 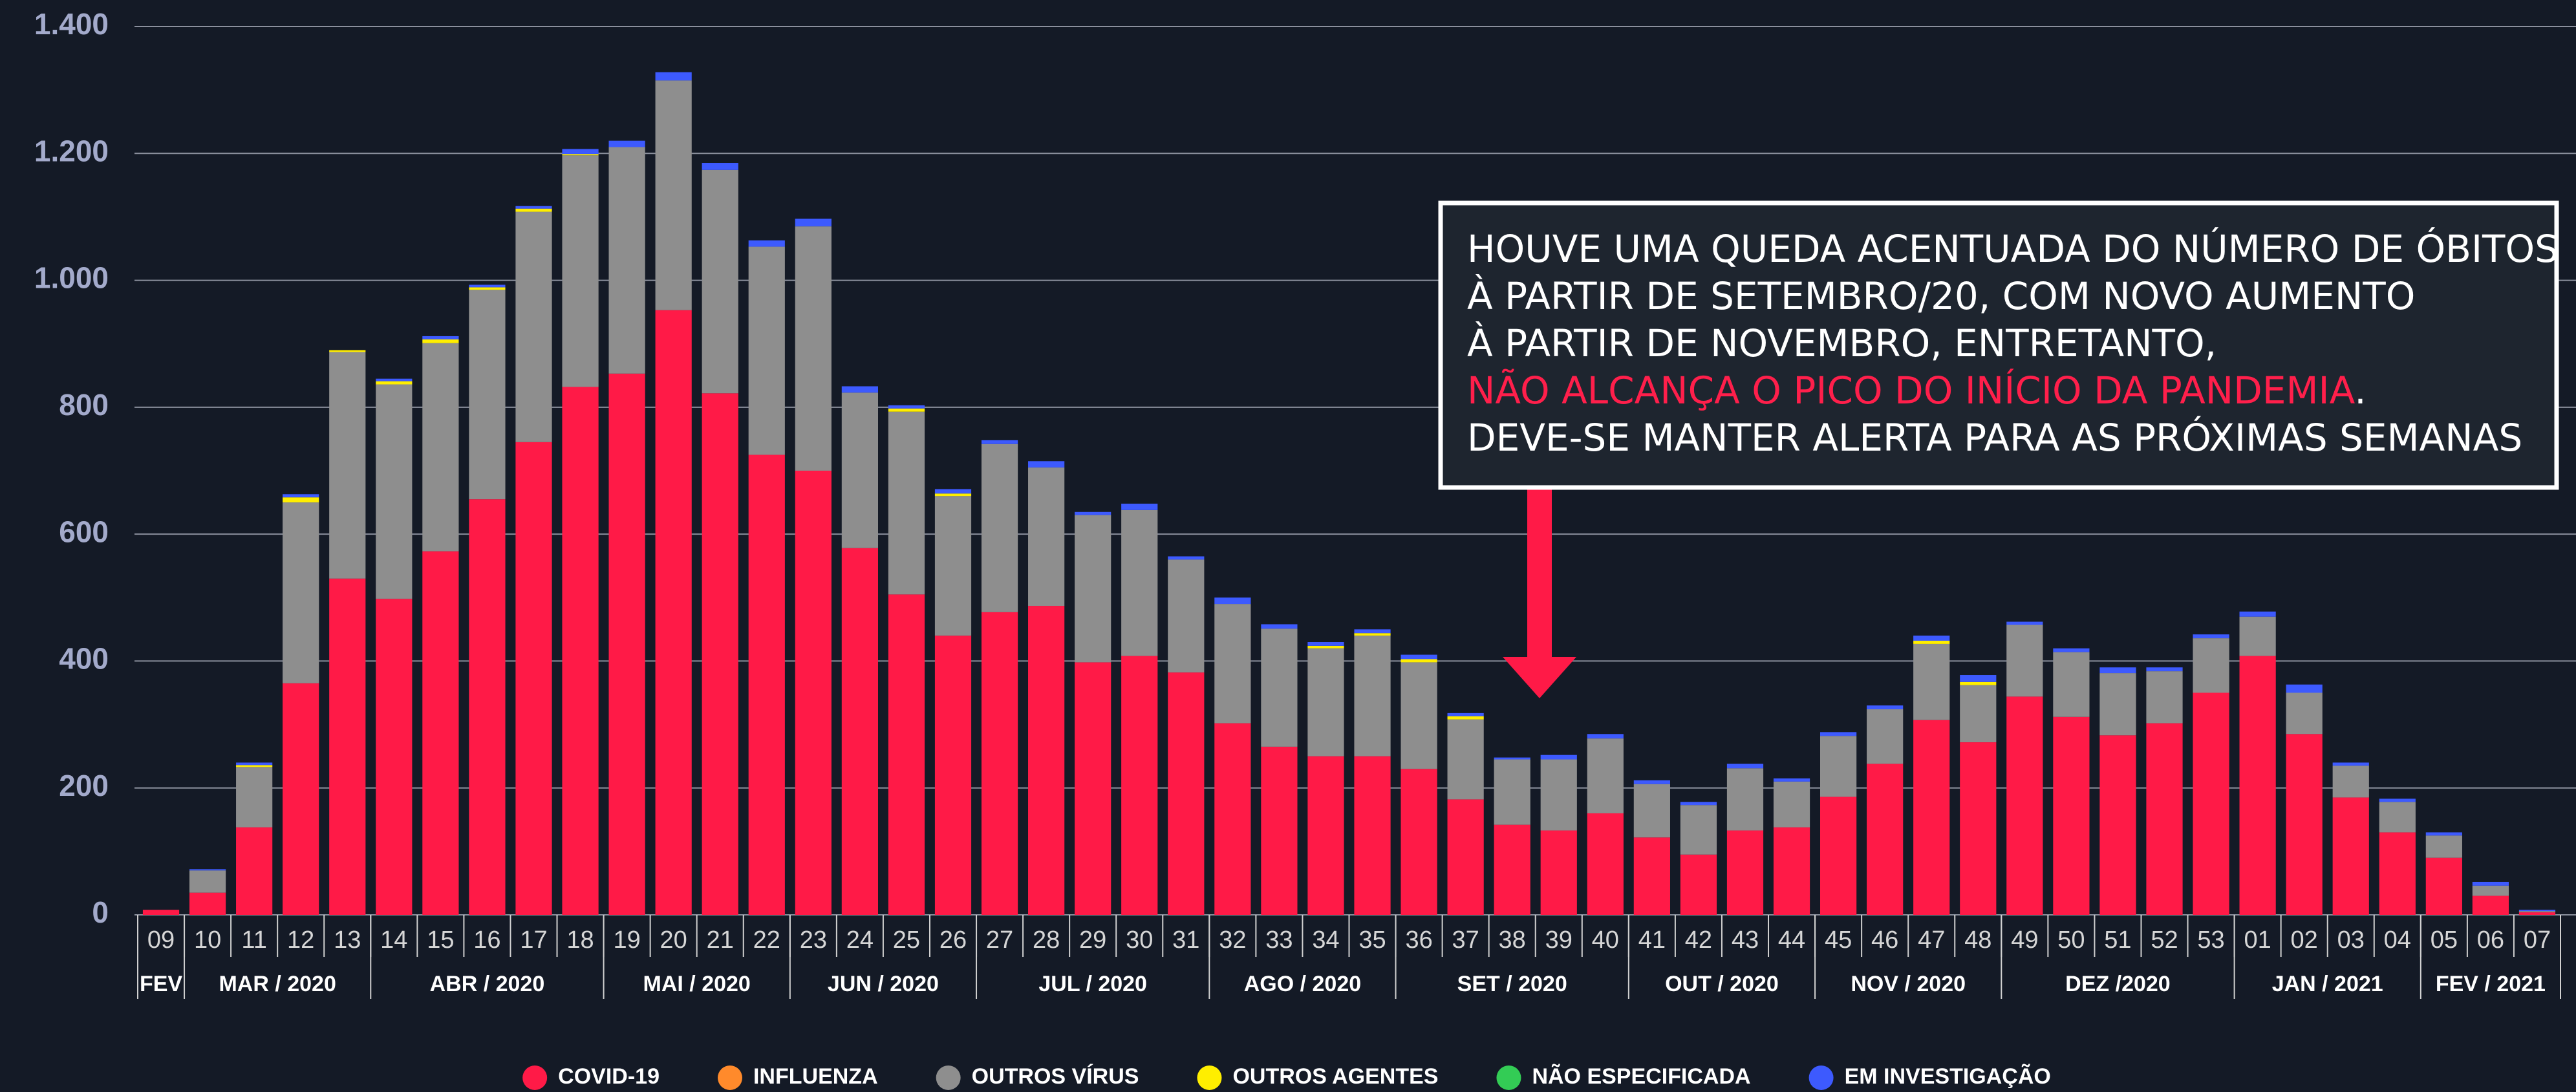 I want to click on x-tick-label: 30, so click(x=1139, y=940).